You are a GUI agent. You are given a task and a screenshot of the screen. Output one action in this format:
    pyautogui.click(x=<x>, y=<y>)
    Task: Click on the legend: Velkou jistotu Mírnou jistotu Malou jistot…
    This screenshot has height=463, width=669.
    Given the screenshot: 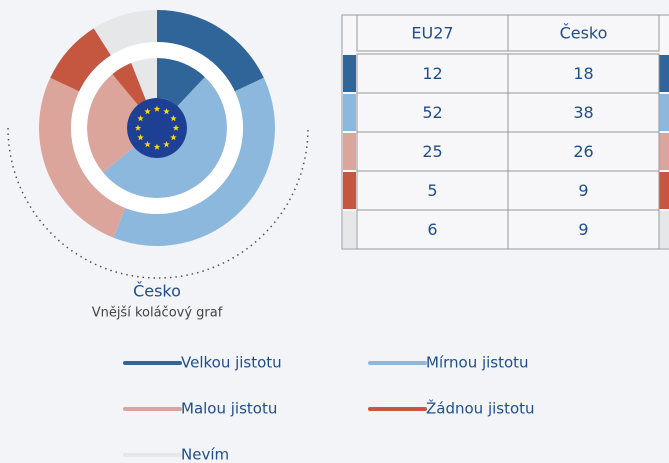 What is the action you would take?
    pyautogui.click(x=329, y=408)
    